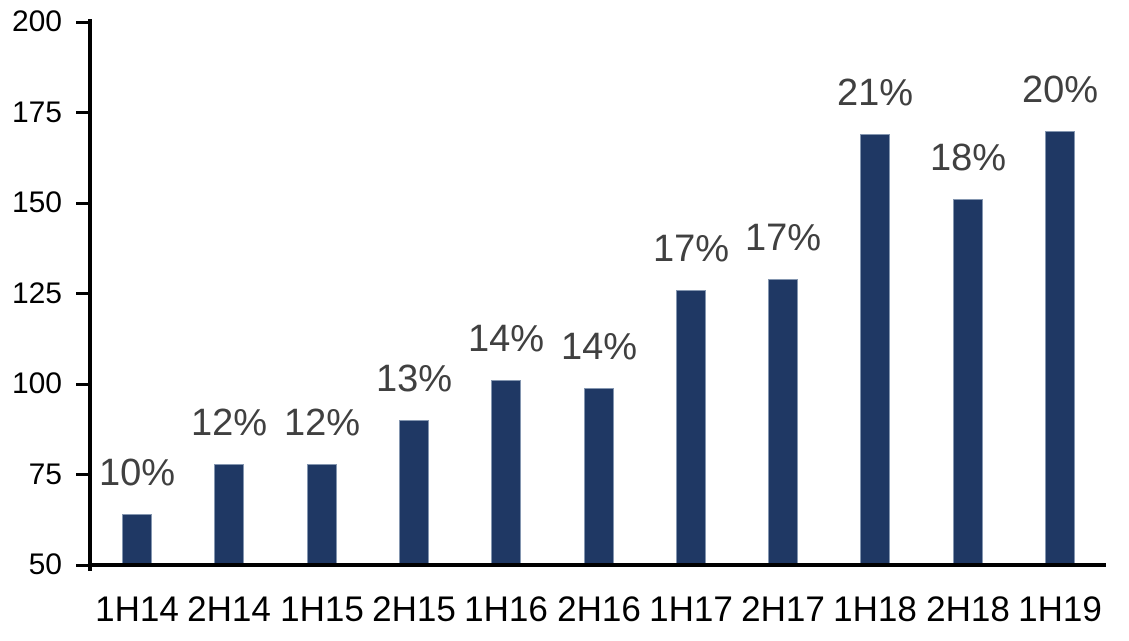 This screenshot has width=1129, height=641. Describe the element at coordinates (599, 609) in the screenshot. I see `x-tick-label: 2H16` at that location.